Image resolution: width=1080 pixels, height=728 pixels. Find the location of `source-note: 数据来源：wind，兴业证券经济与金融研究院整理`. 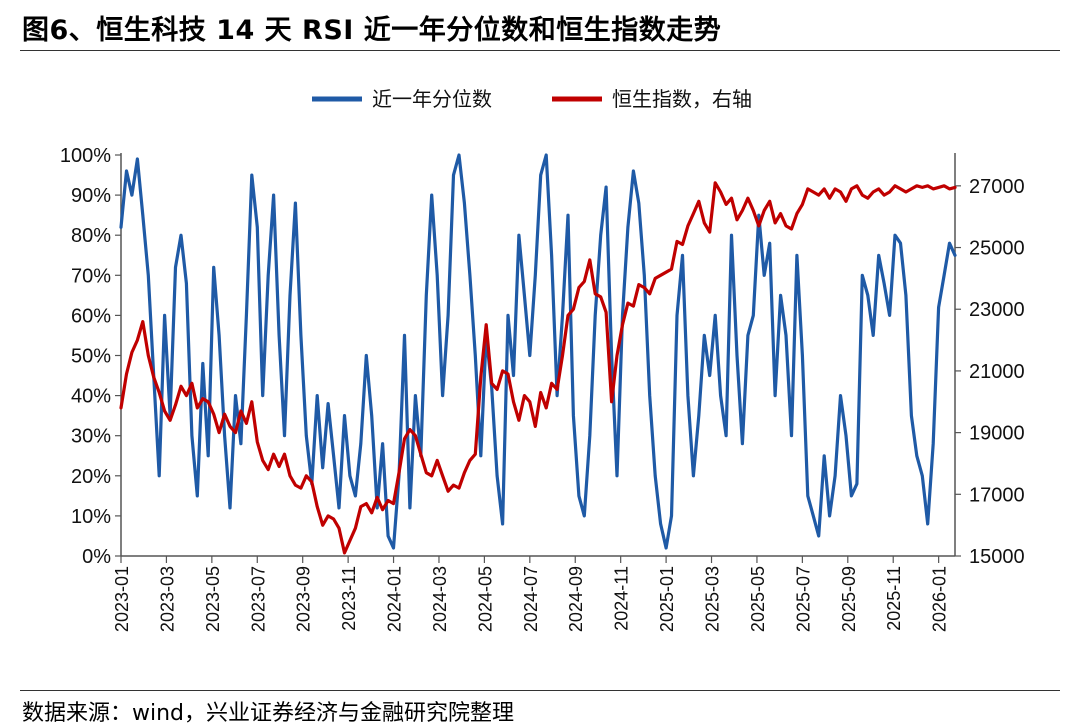

source-note: 数据来源：wind，兴业证券经济与金融研究院整理 is located at coordinates (268, 713).